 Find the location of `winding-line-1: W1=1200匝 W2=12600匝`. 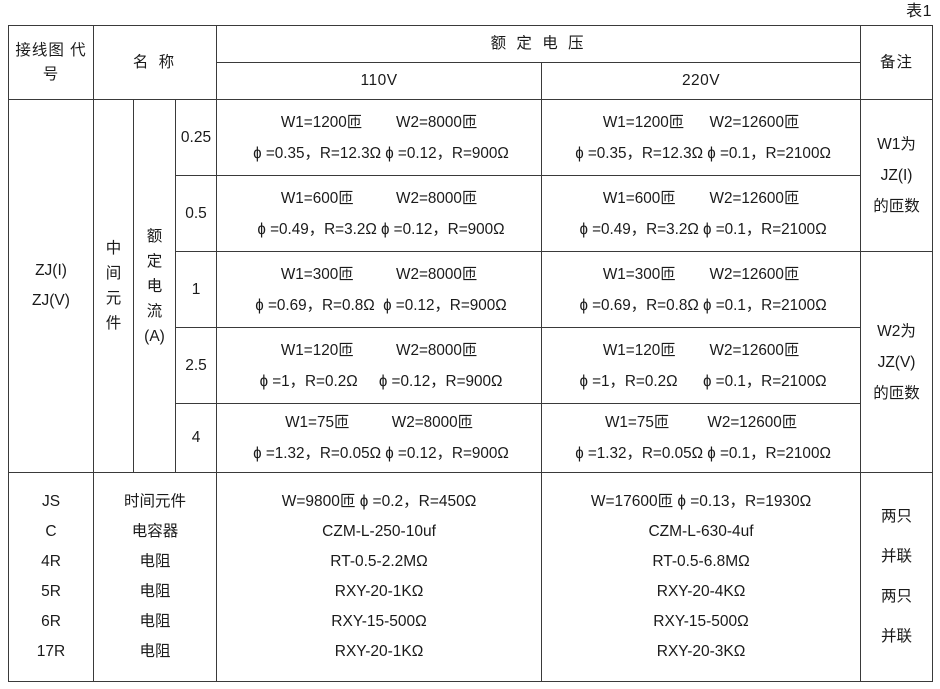

winding-line-1: W1=1200匝 W2=12600匝 is located at coordinates (701, 122).